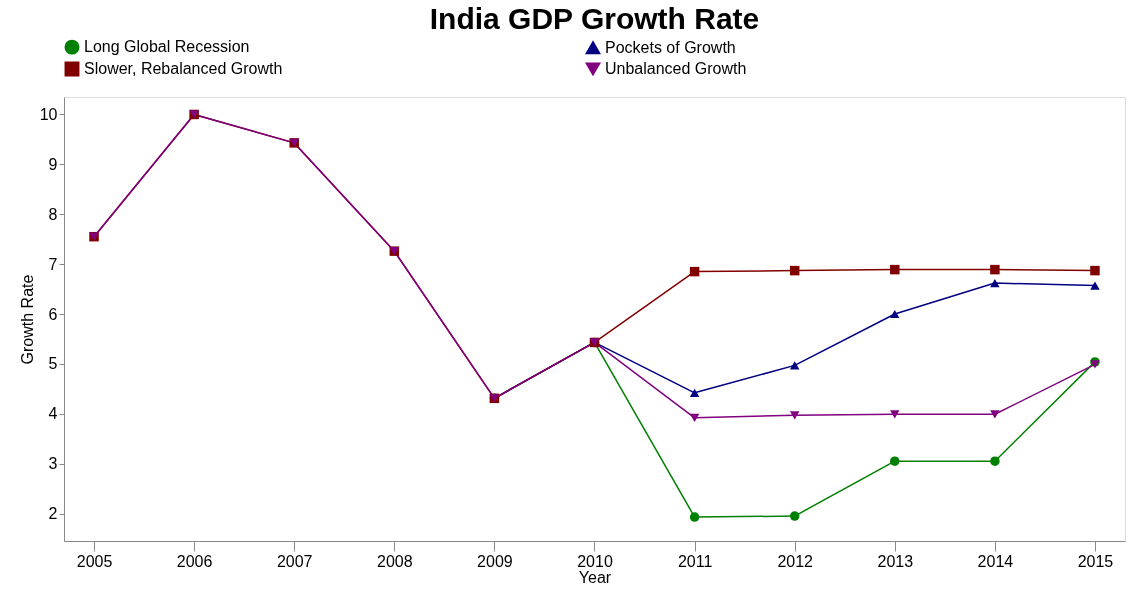 Image resolution: width=1140 pixels, height=598 pixels. Describe the element at coordinates (495, 561) in the screenshot. I see `x-tick-label: 2009` at that location.